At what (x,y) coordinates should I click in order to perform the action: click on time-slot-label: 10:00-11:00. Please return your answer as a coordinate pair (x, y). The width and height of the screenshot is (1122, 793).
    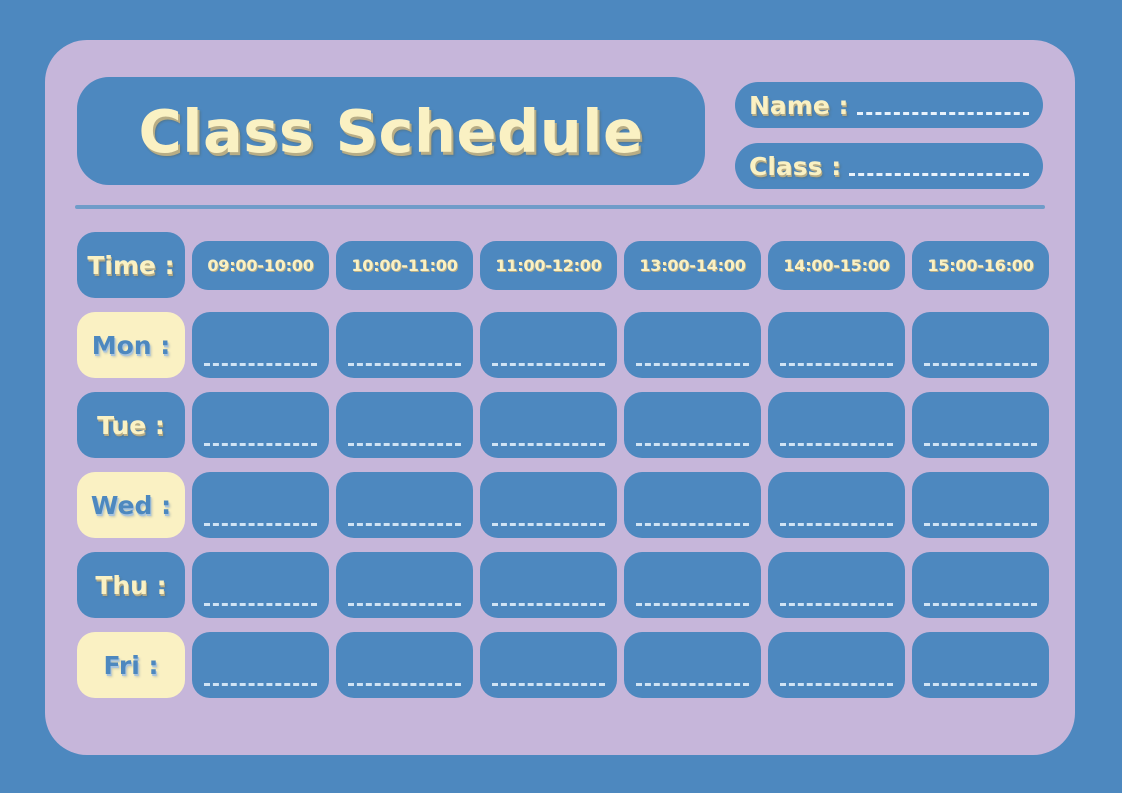
    Looking at the image, I should click on (404, 265).